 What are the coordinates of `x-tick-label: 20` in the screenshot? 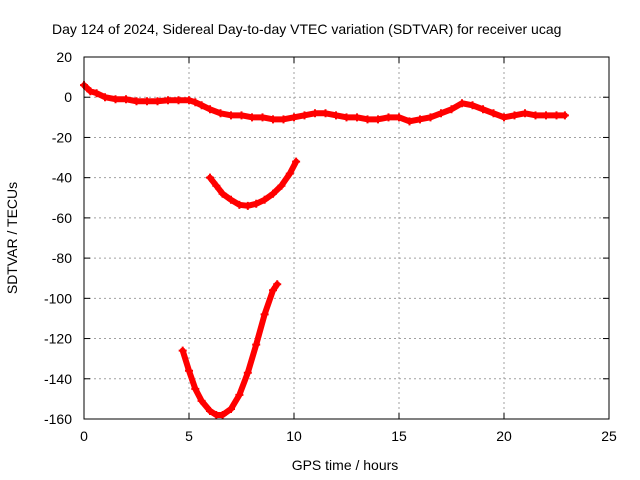 It's located at (504, 436).